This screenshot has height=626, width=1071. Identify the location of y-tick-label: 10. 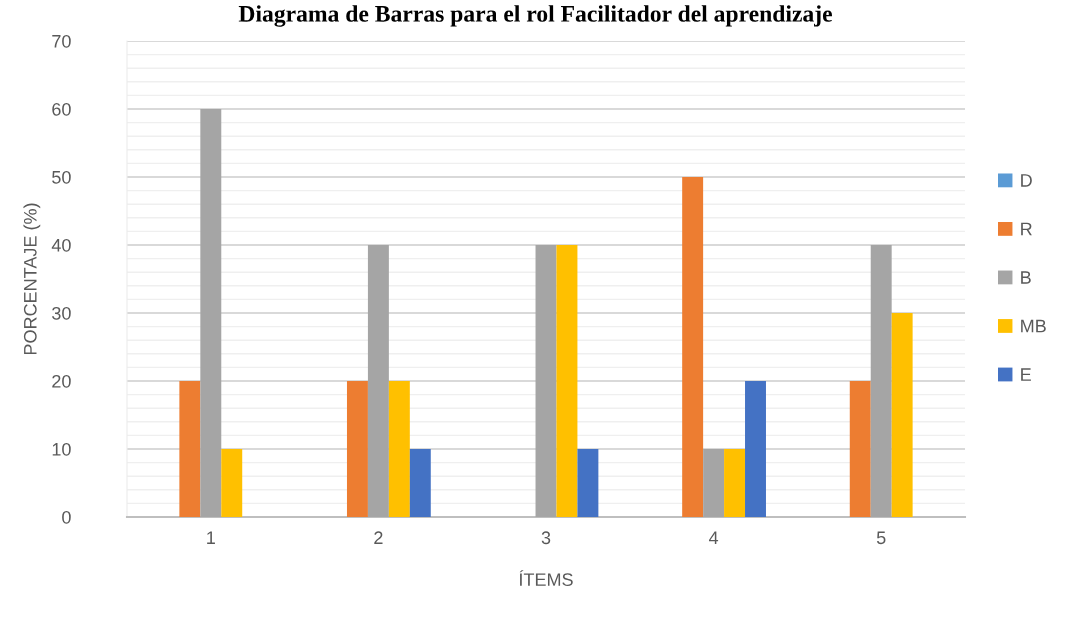
(61, 449).